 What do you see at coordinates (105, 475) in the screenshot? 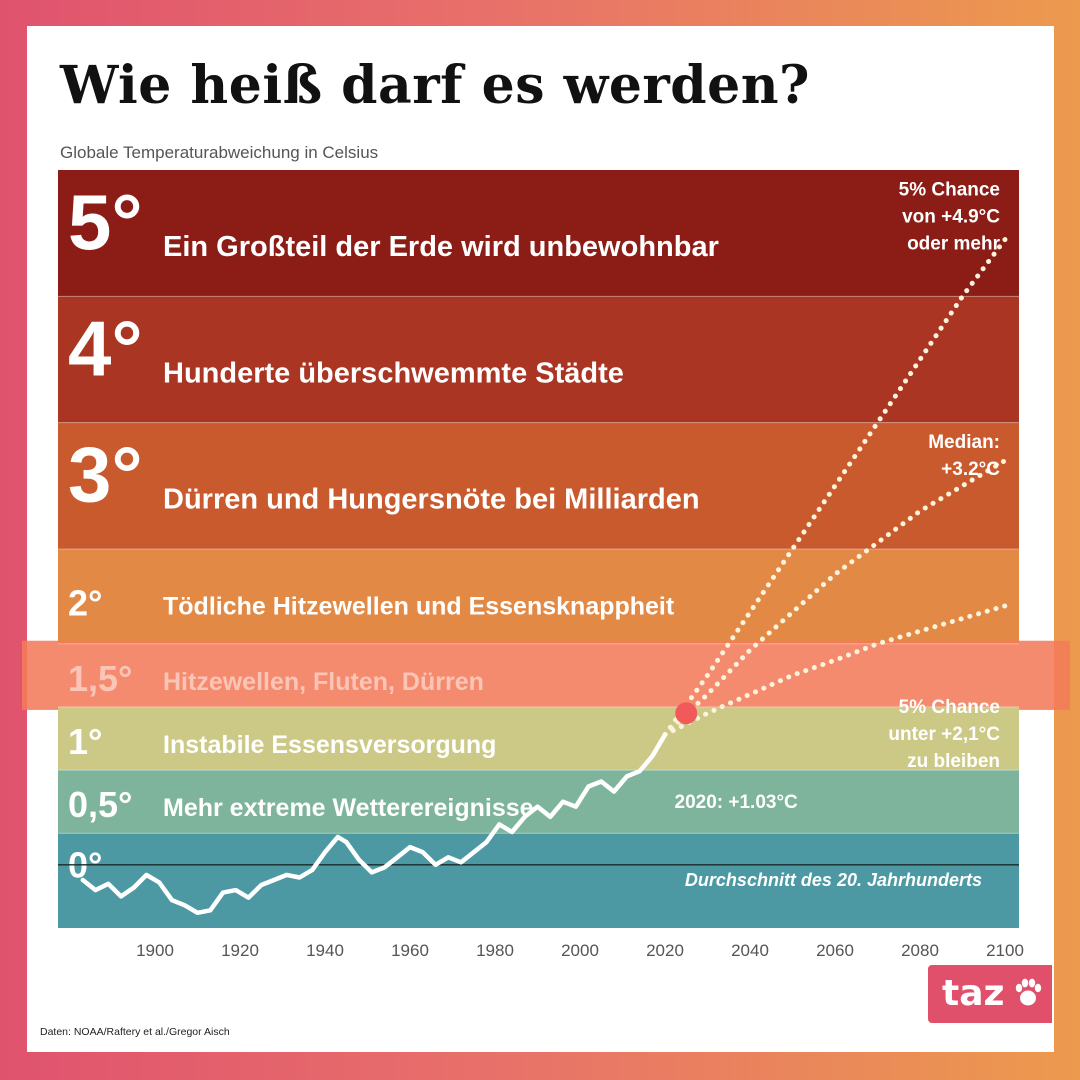
I see `band-level: 3°` at bounding box center [105, 475].